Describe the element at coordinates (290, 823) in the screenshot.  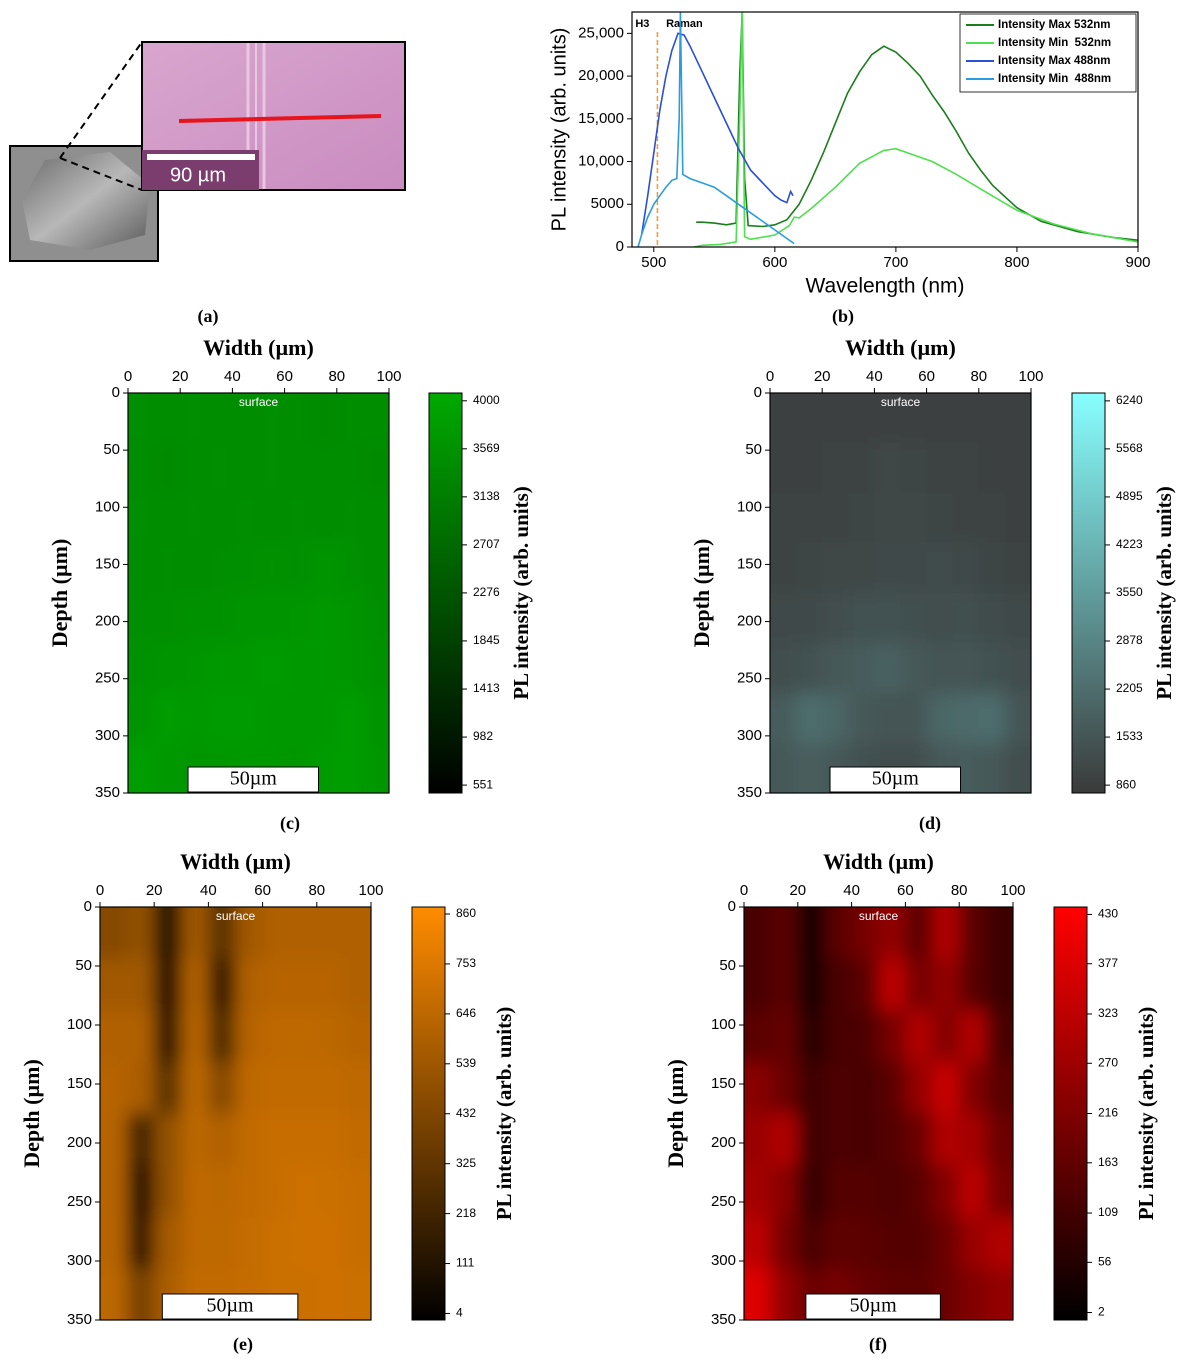
I see `caption: (c)` at that location.